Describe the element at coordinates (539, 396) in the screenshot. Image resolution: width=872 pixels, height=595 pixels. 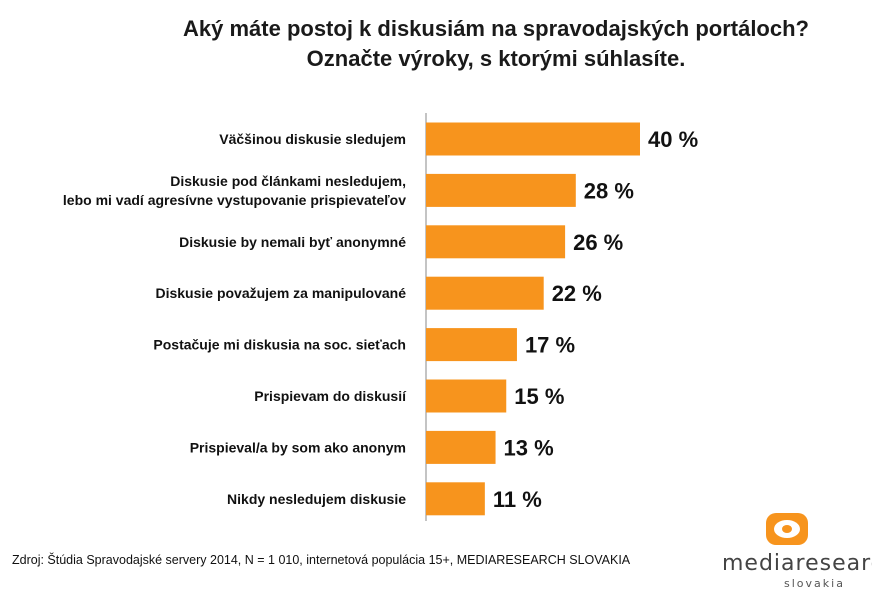
I see `value-label-5: 15 %` at that location.